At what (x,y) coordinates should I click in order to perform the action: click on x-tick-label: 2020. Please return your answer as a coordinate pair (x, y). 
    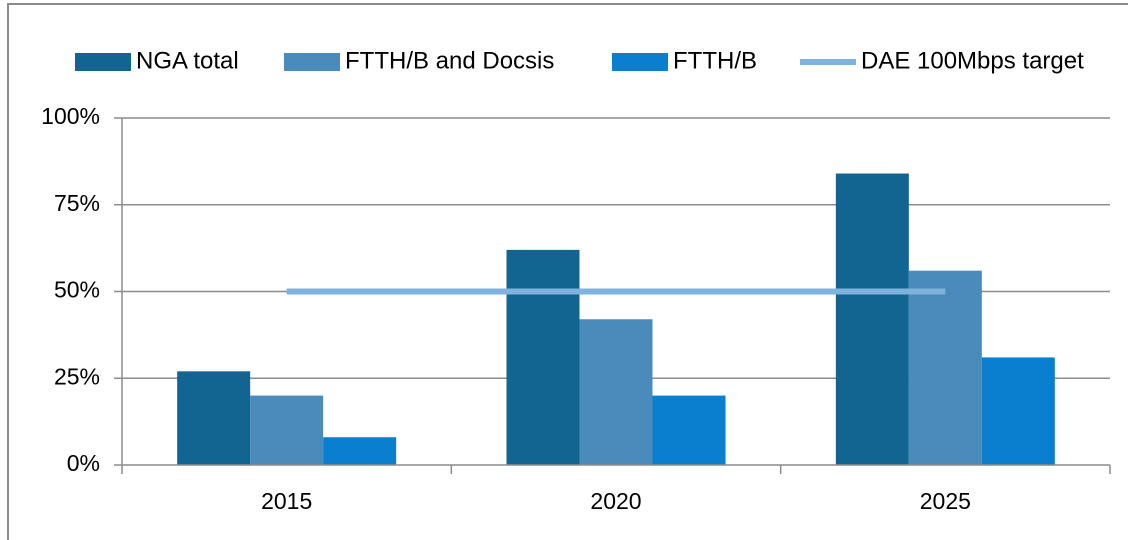
    Looking at the image, I should click on (615, 501).